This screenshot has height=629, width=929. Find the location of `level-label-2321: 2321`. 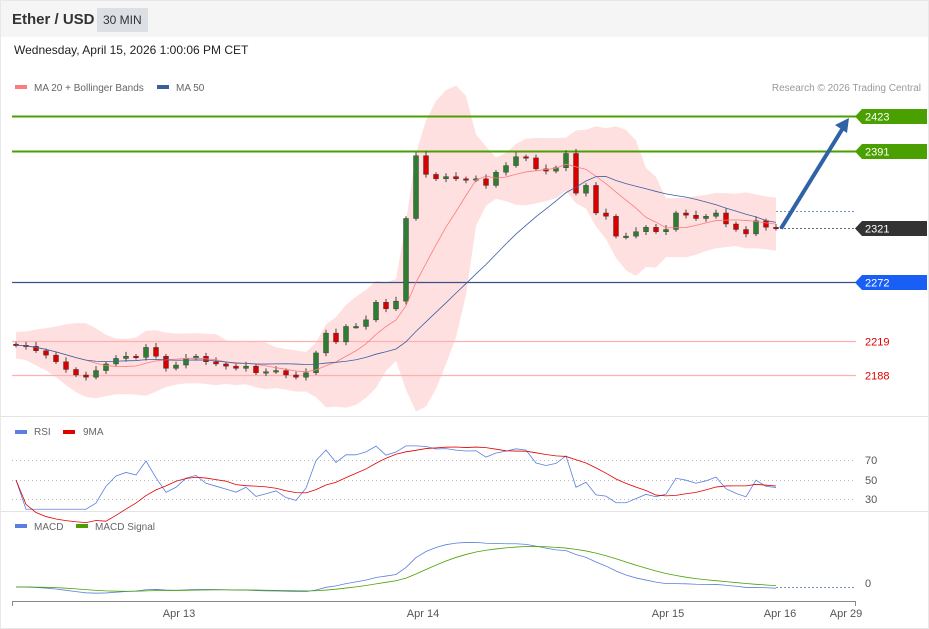

level-label-2321: 2321 is located at coordinates (877, 230).